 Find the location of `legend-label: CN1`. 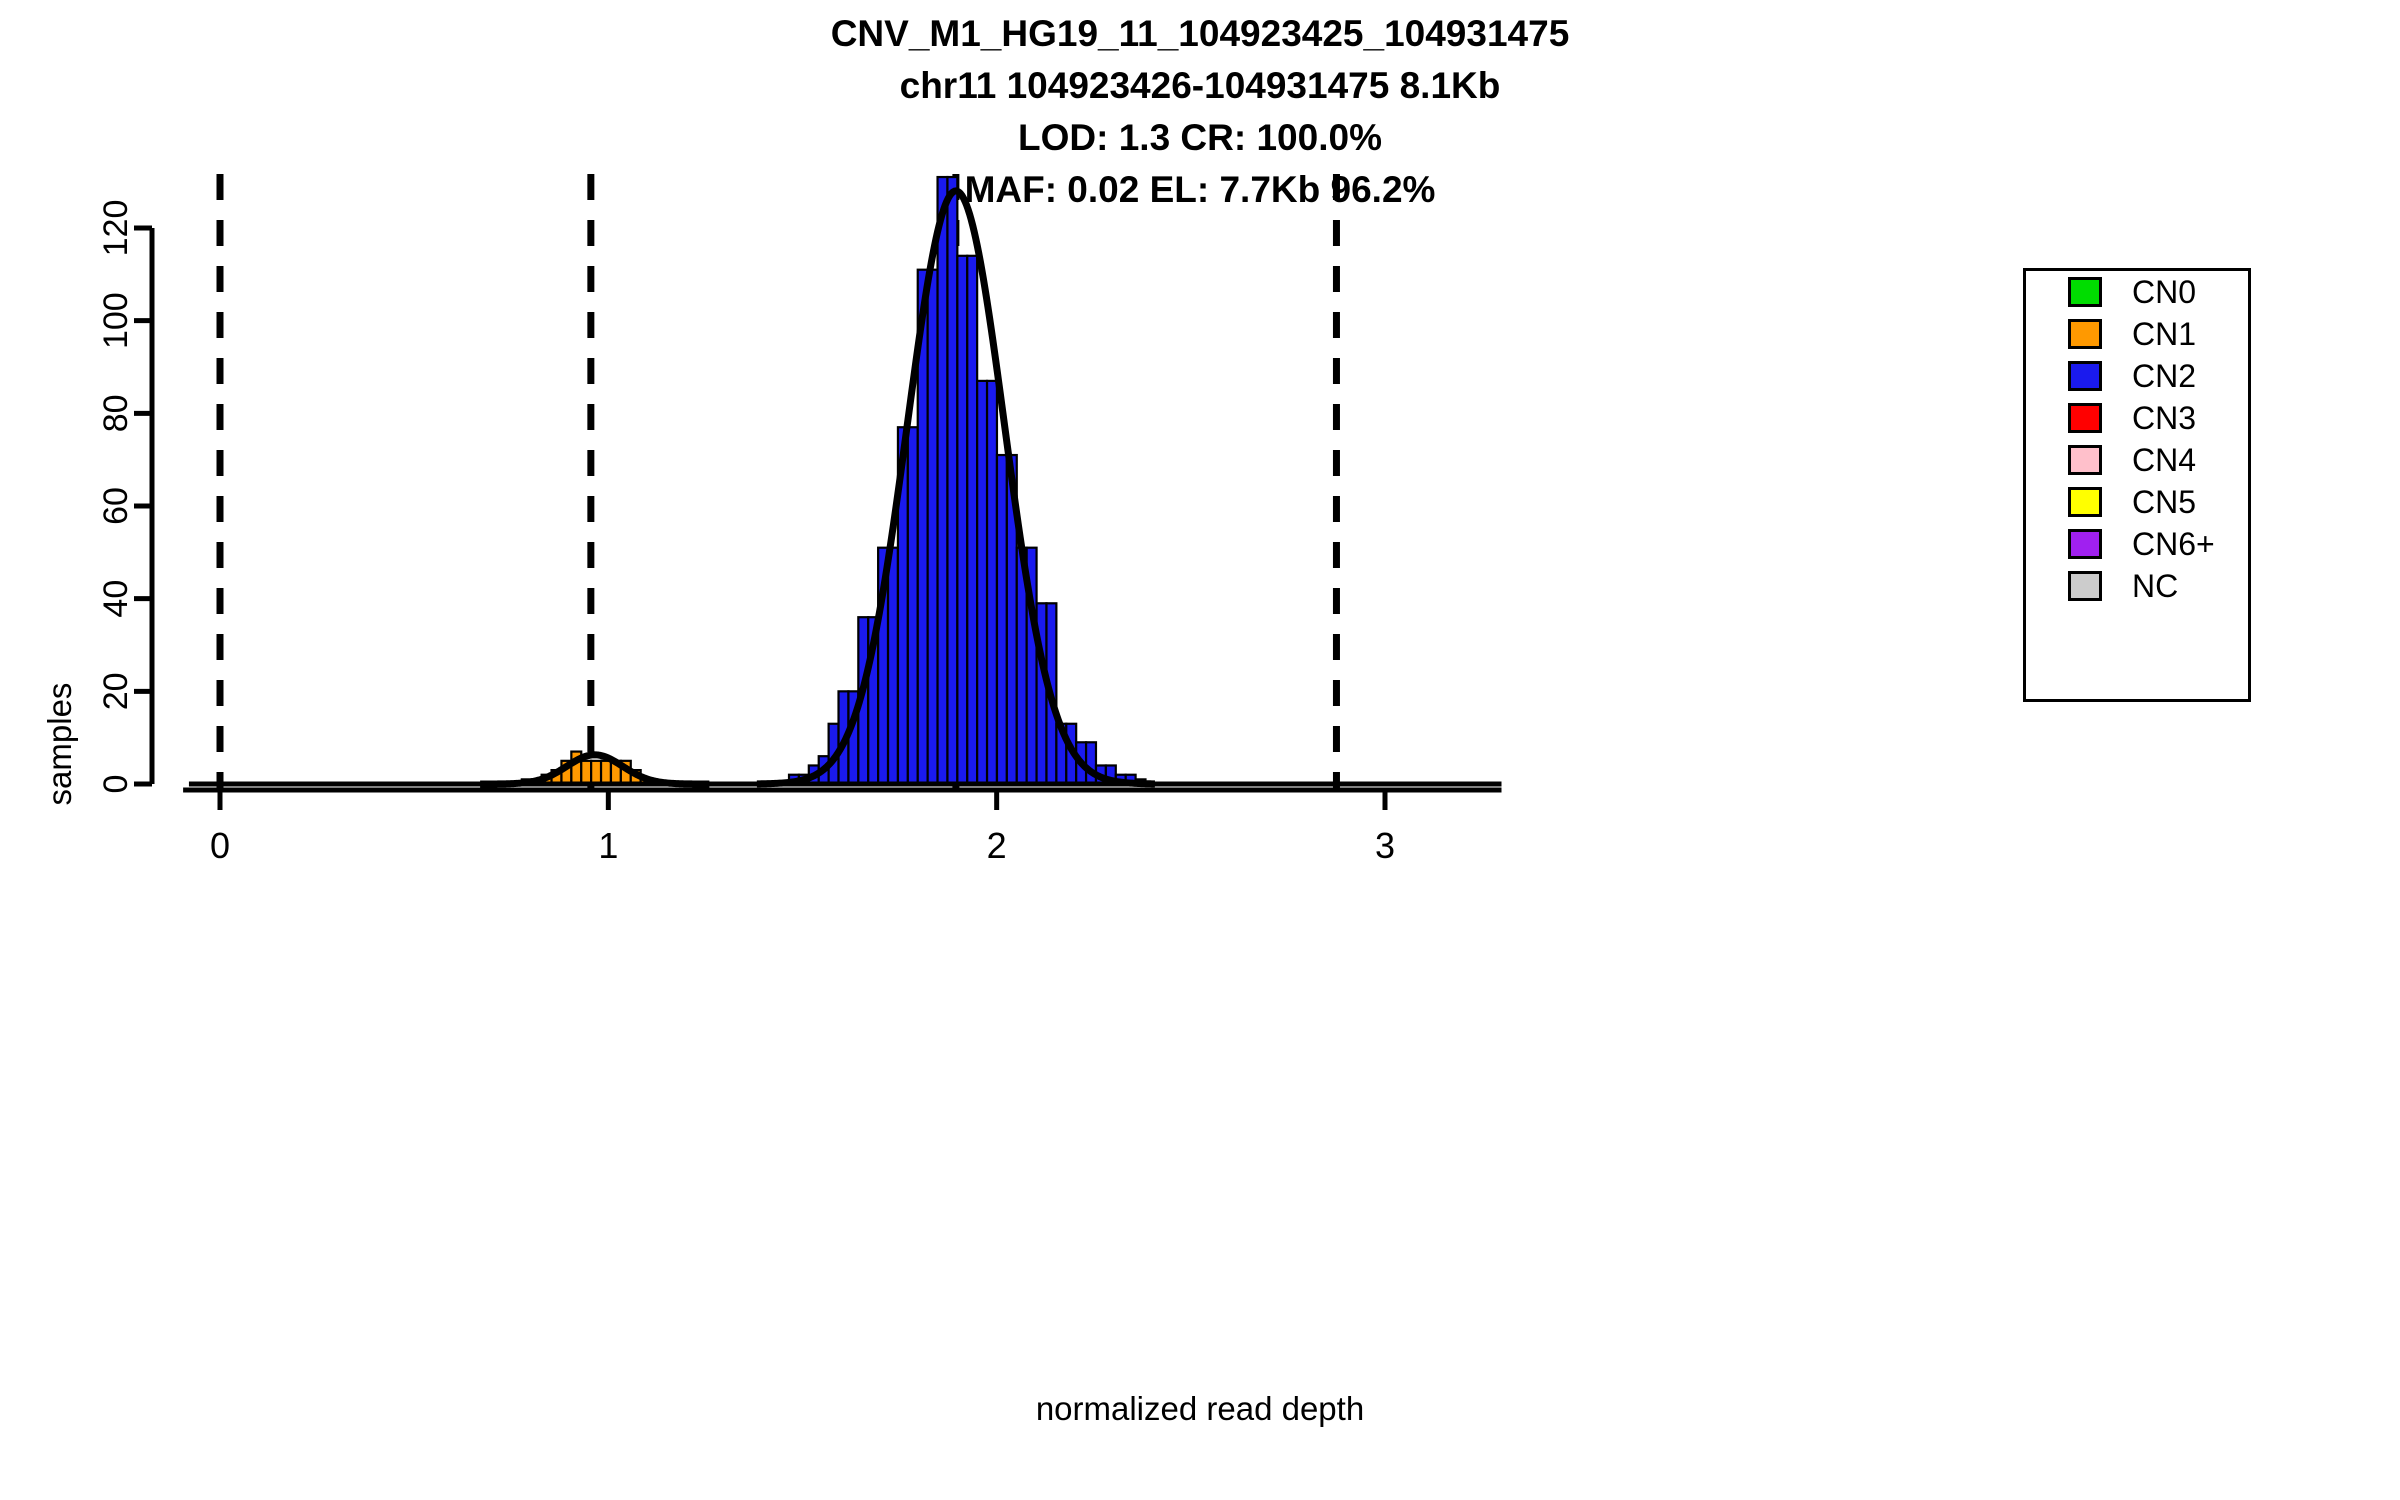

legend-label: CN1 is located at coordinates (2164, 334).